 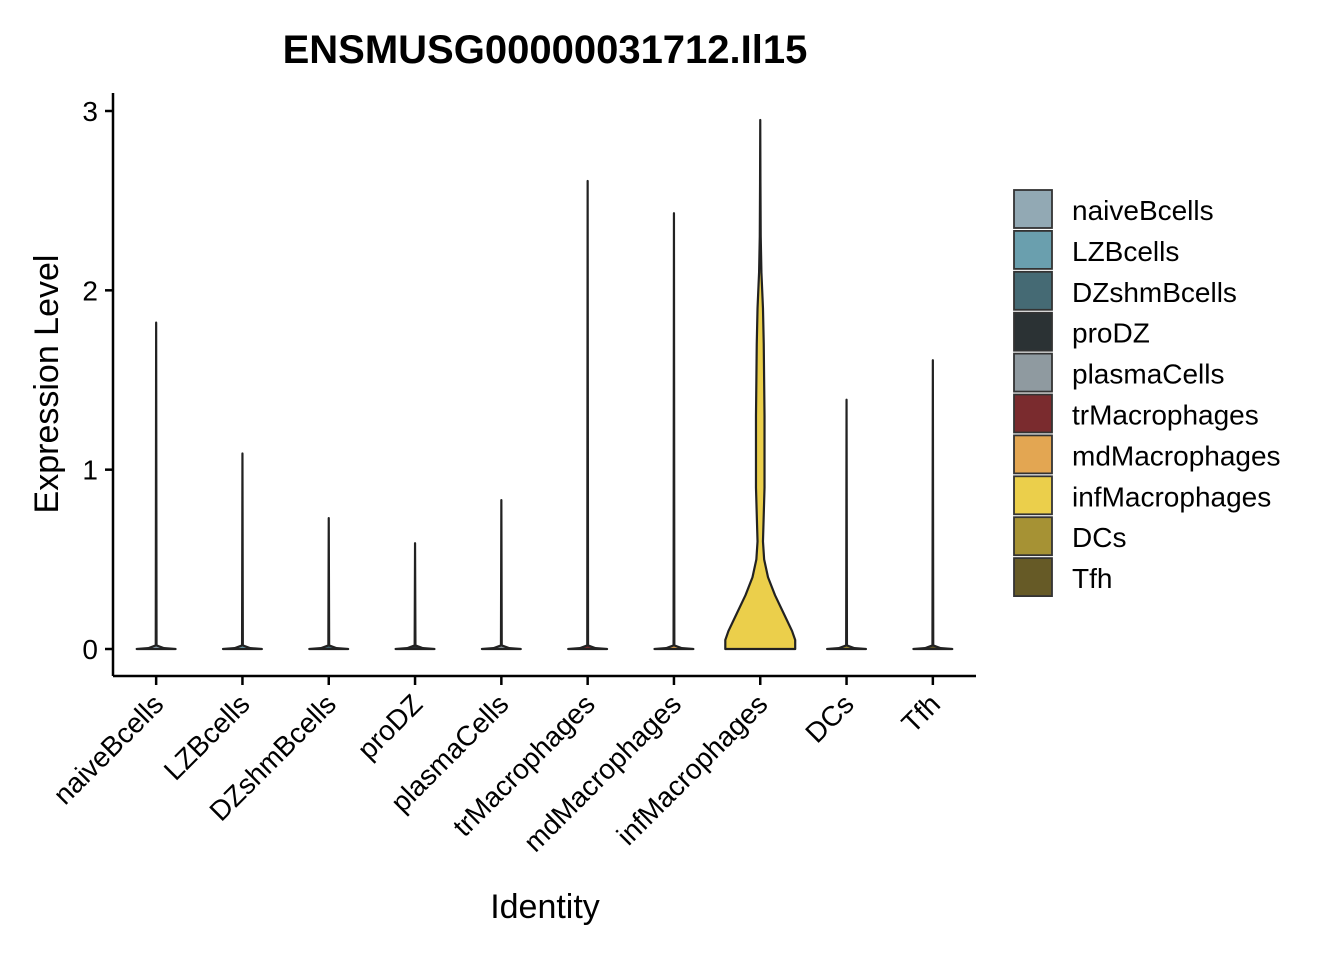 I want to click on legend-label-DCs: DCs, so click(x=1099, y=537).